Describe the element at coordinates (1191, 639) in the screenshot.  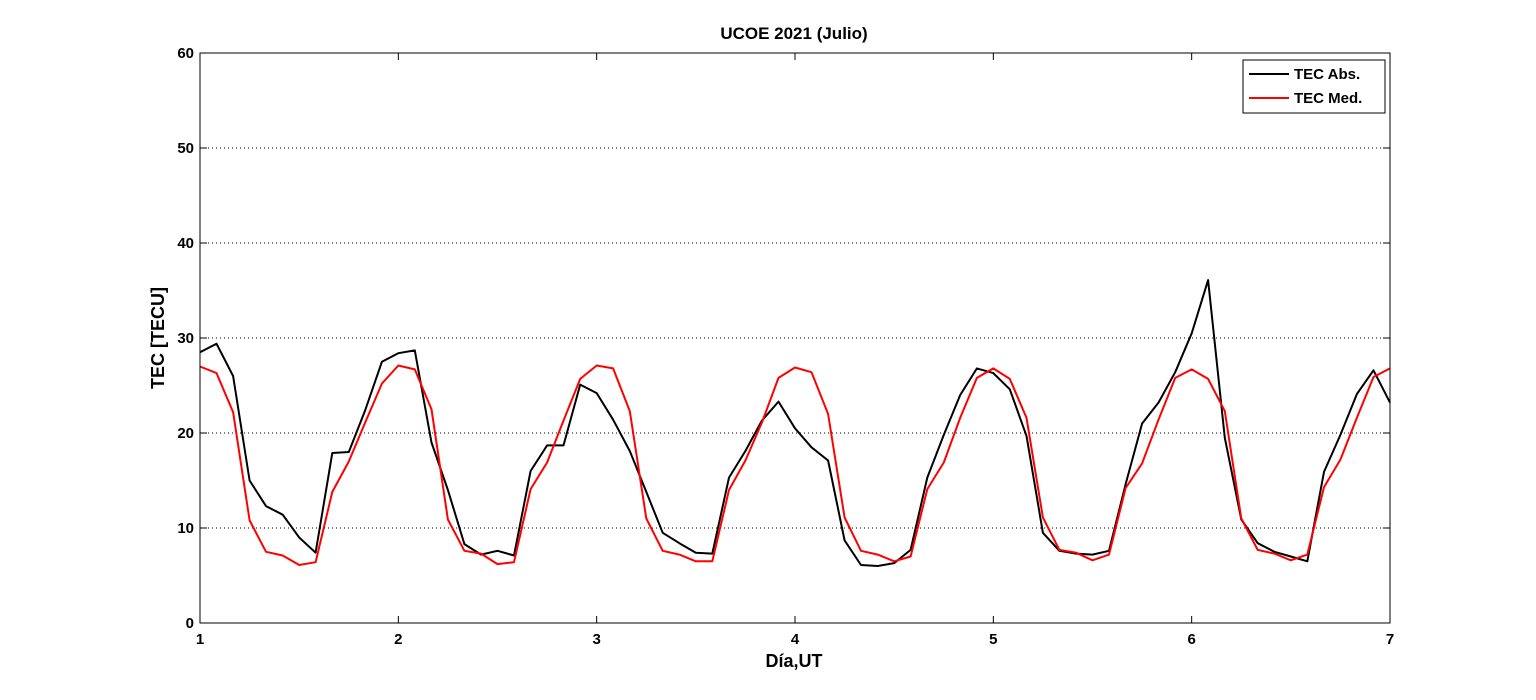
I see `x-tick-label: 6` at that location.